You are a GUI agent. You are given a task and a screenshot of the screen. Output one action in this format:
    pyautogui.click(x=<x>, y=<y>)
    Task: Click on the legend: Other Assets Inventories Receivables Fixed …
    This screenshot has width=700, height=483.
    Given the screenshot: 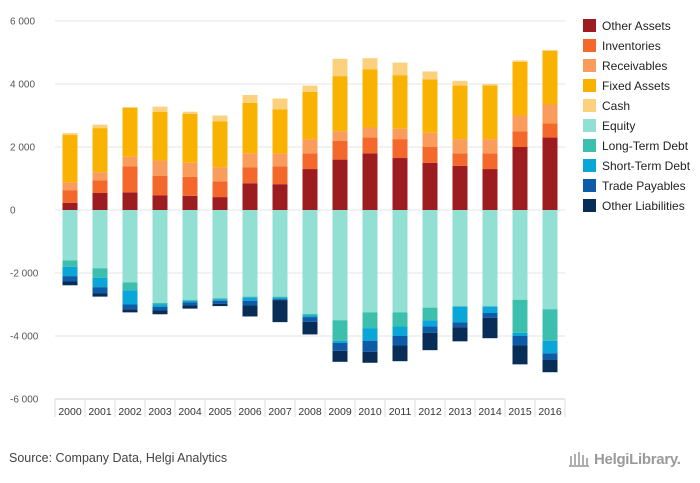 What is the action you would take?
    pyautogui.click(x=637, y=116)
    